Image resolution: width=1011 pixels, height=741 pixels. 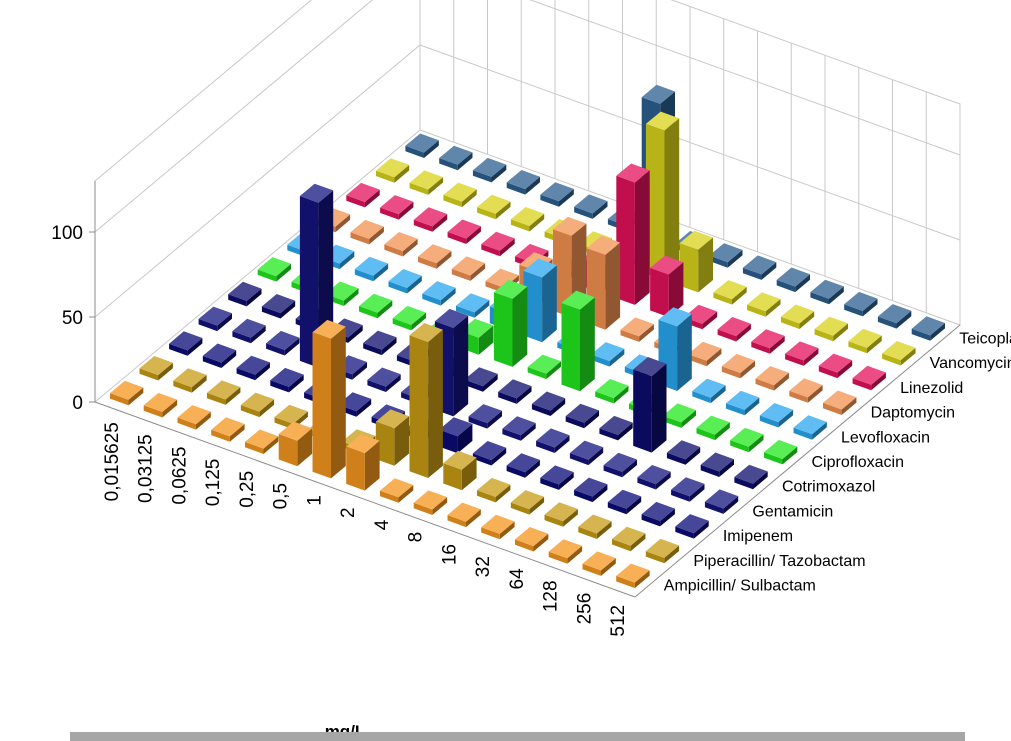 I want to click on x-tick-label: 512, so click(x=618, y=621).